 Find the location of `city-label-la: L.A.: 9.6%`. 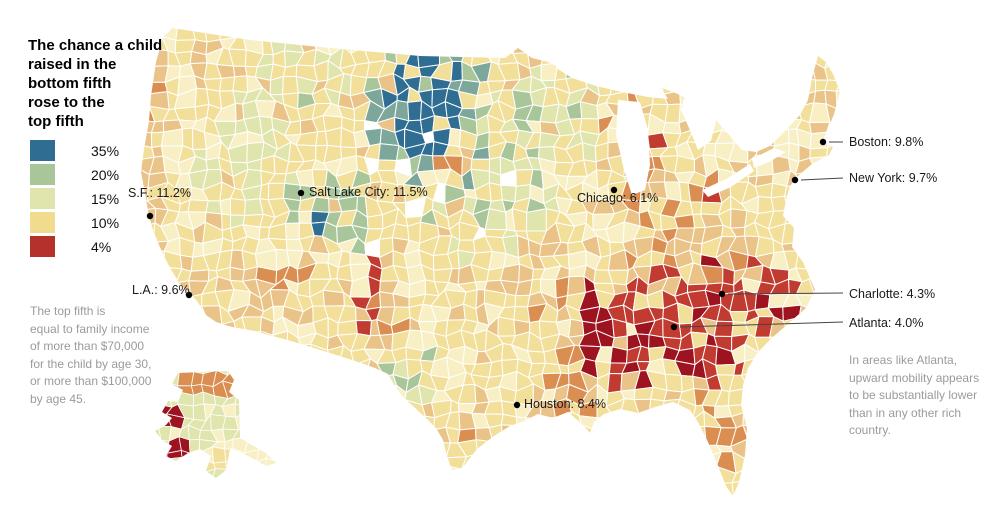

city-label-la: L.A.: 9.6% is located at coordinates (161, 290).